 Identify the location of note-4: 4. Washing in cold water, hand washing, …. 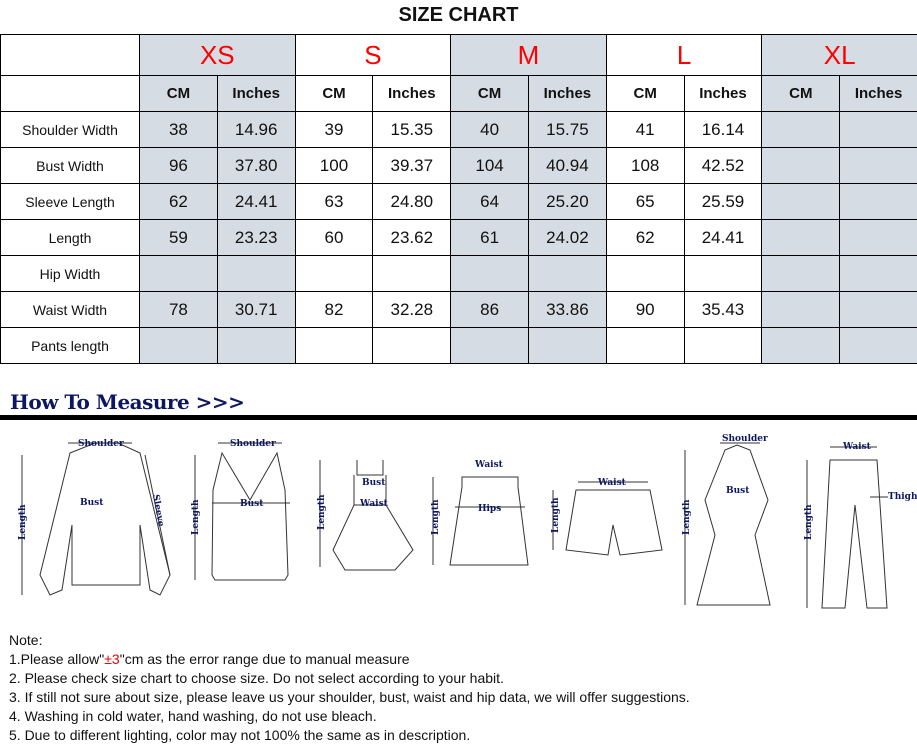
(193, 716).